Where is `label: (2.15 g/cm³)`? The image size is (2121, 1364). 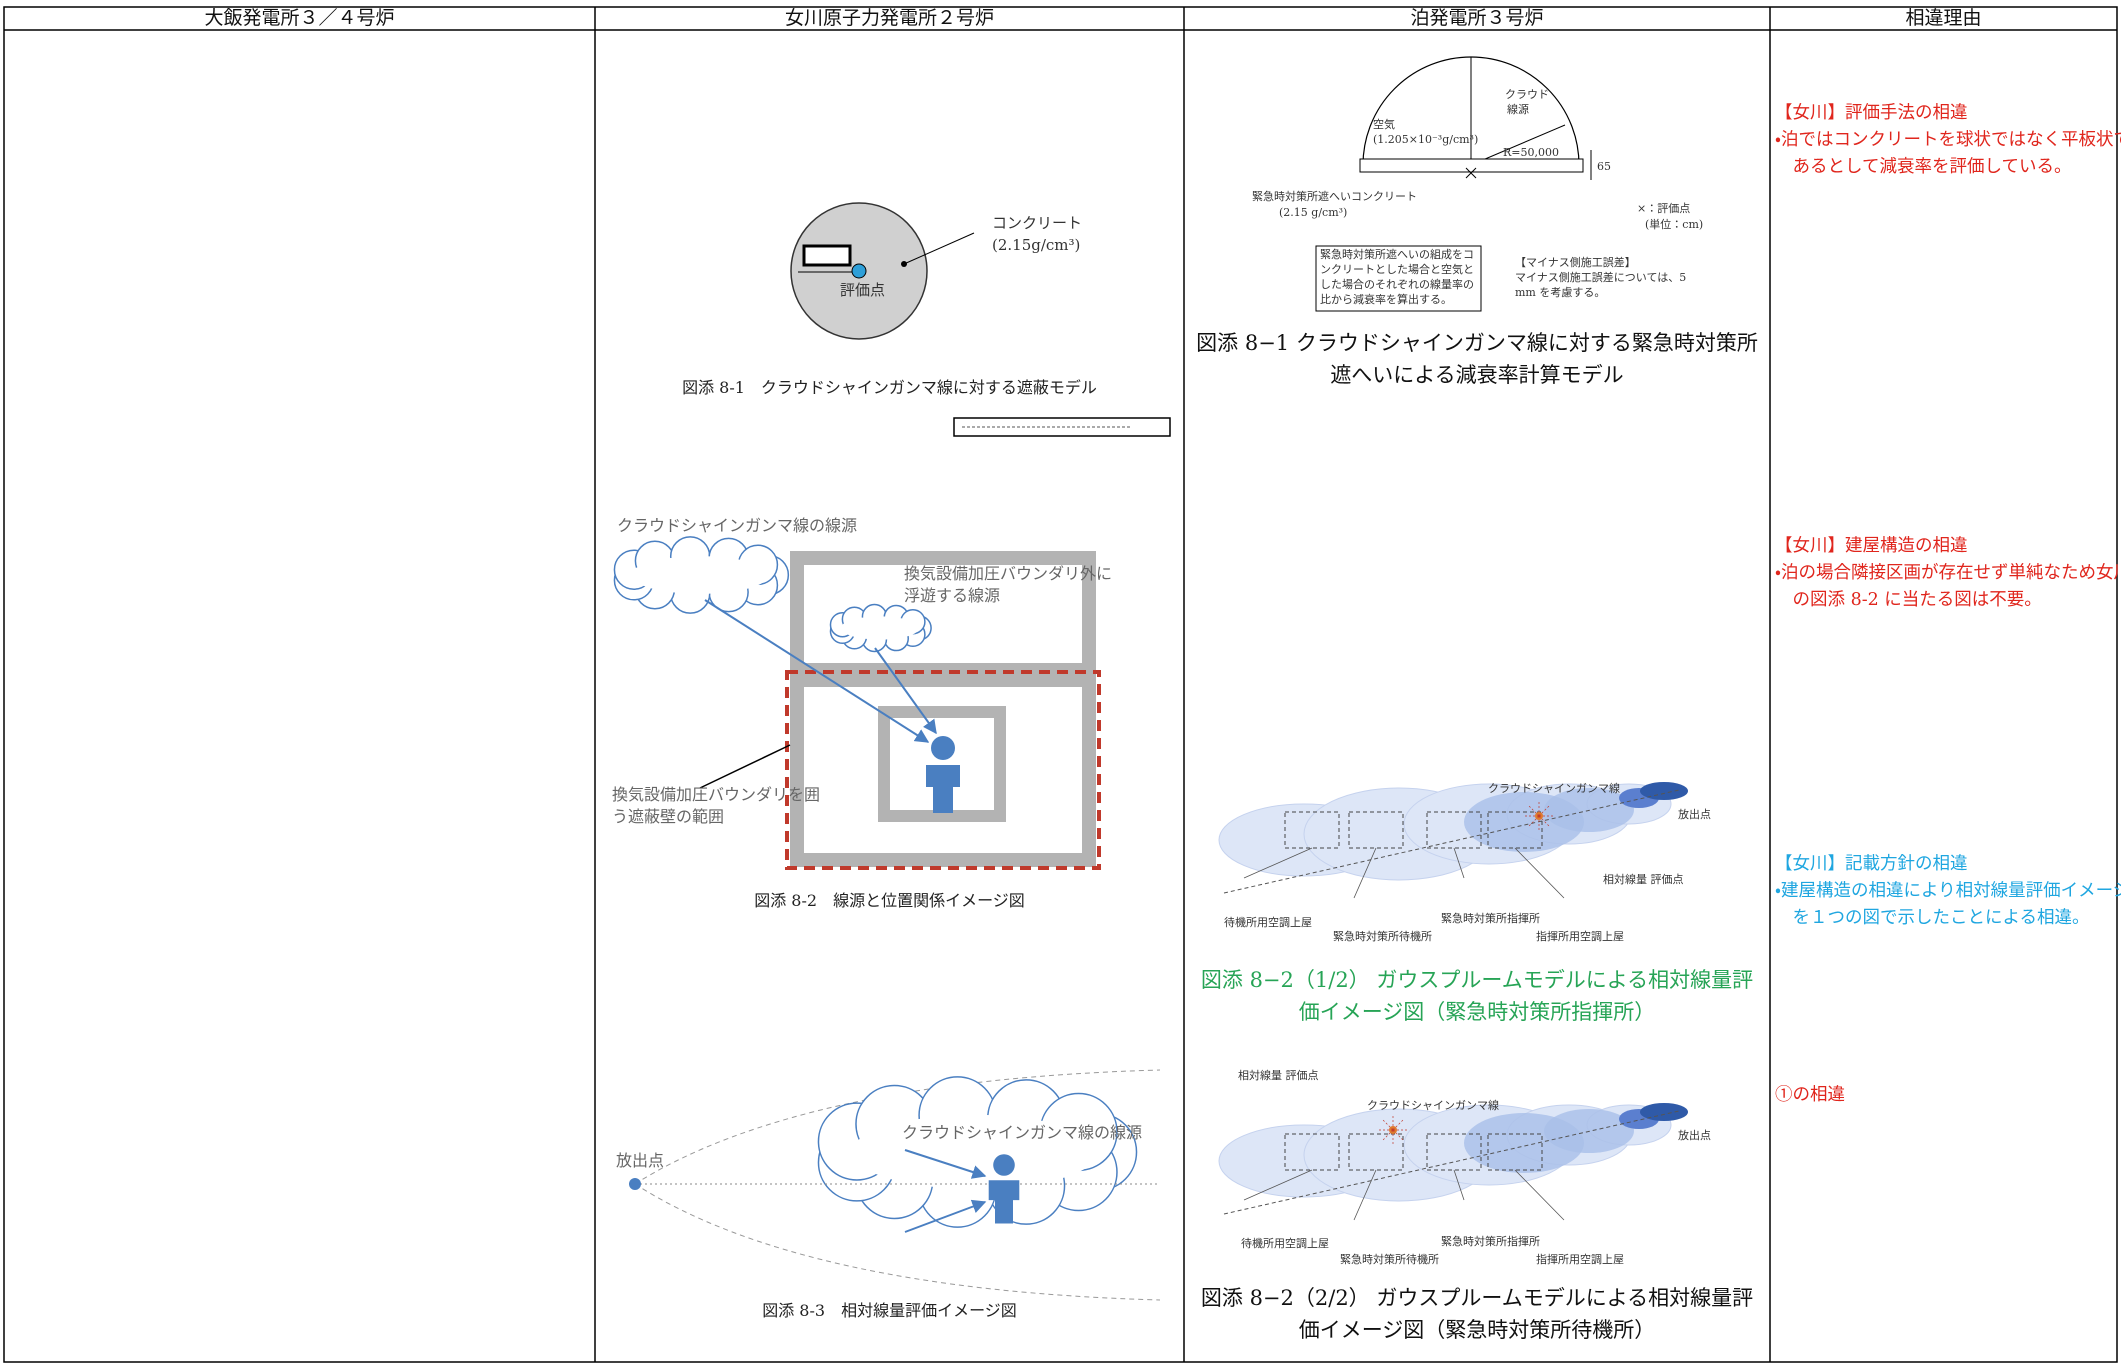
label: (2.15 g/cm³) is located at coordinates (1313, 212).